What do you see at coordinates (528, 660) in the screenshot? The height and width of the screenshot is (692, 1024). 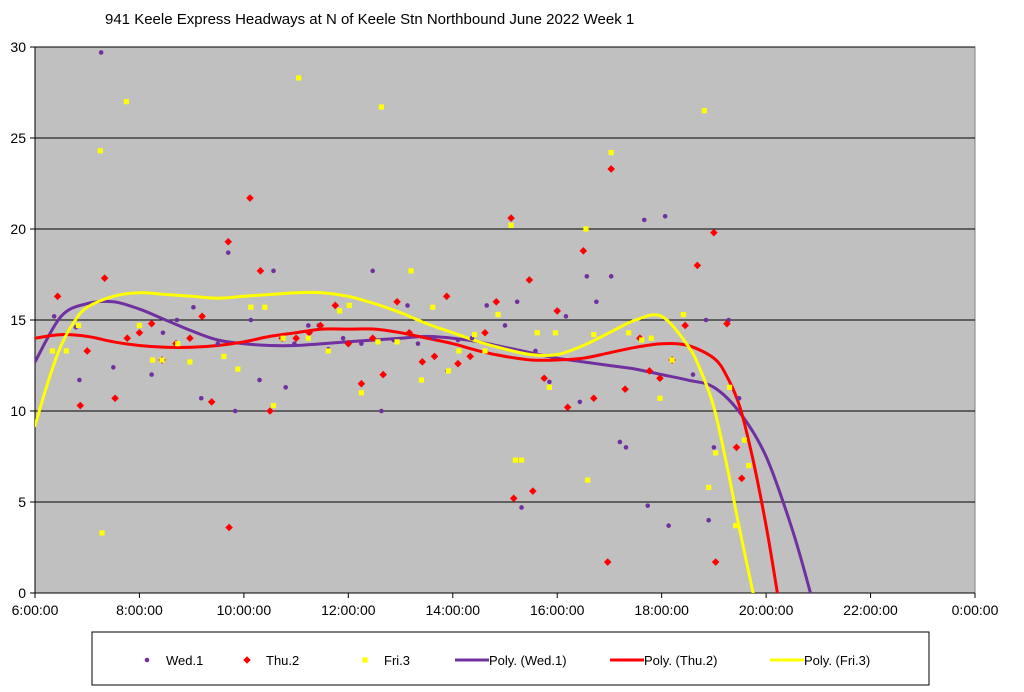 I see `legend-label: Poly. (Wed.1)` at bounding box center [528, 660].